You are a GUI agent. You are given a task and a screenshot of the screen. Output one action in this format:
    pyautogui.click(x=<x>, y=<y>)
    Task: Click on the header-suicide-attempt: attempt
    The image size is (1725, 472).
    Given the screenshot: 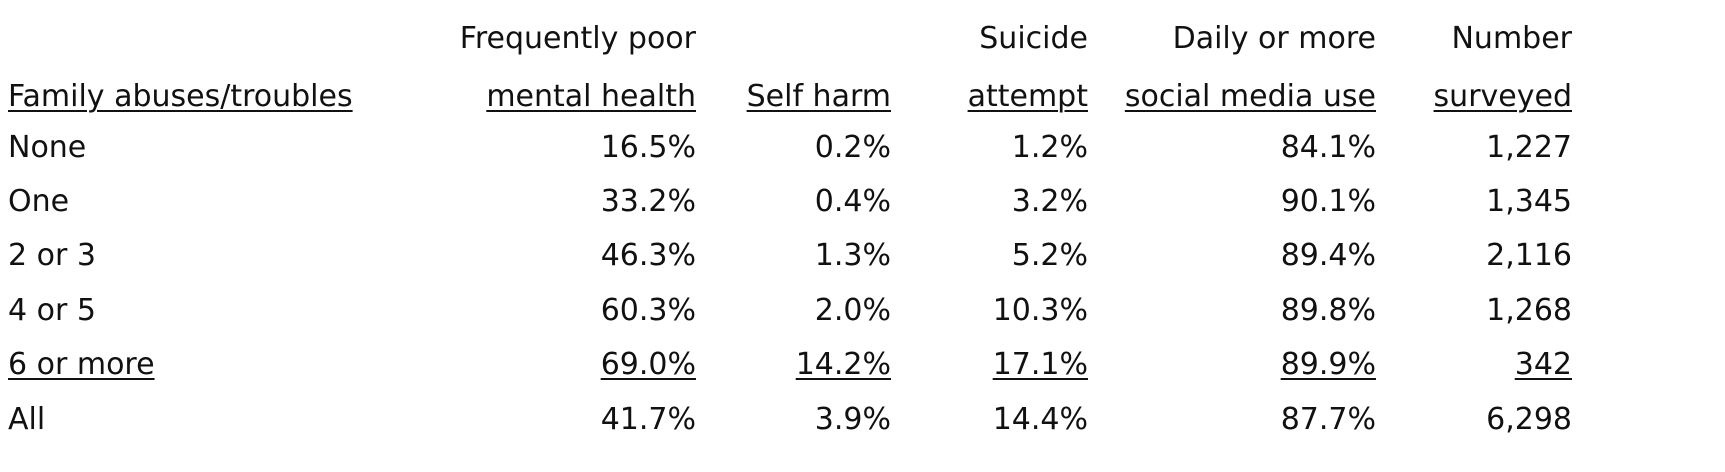 What is the action you would take?
    pyautogui.click(x=1027, y=96)
    